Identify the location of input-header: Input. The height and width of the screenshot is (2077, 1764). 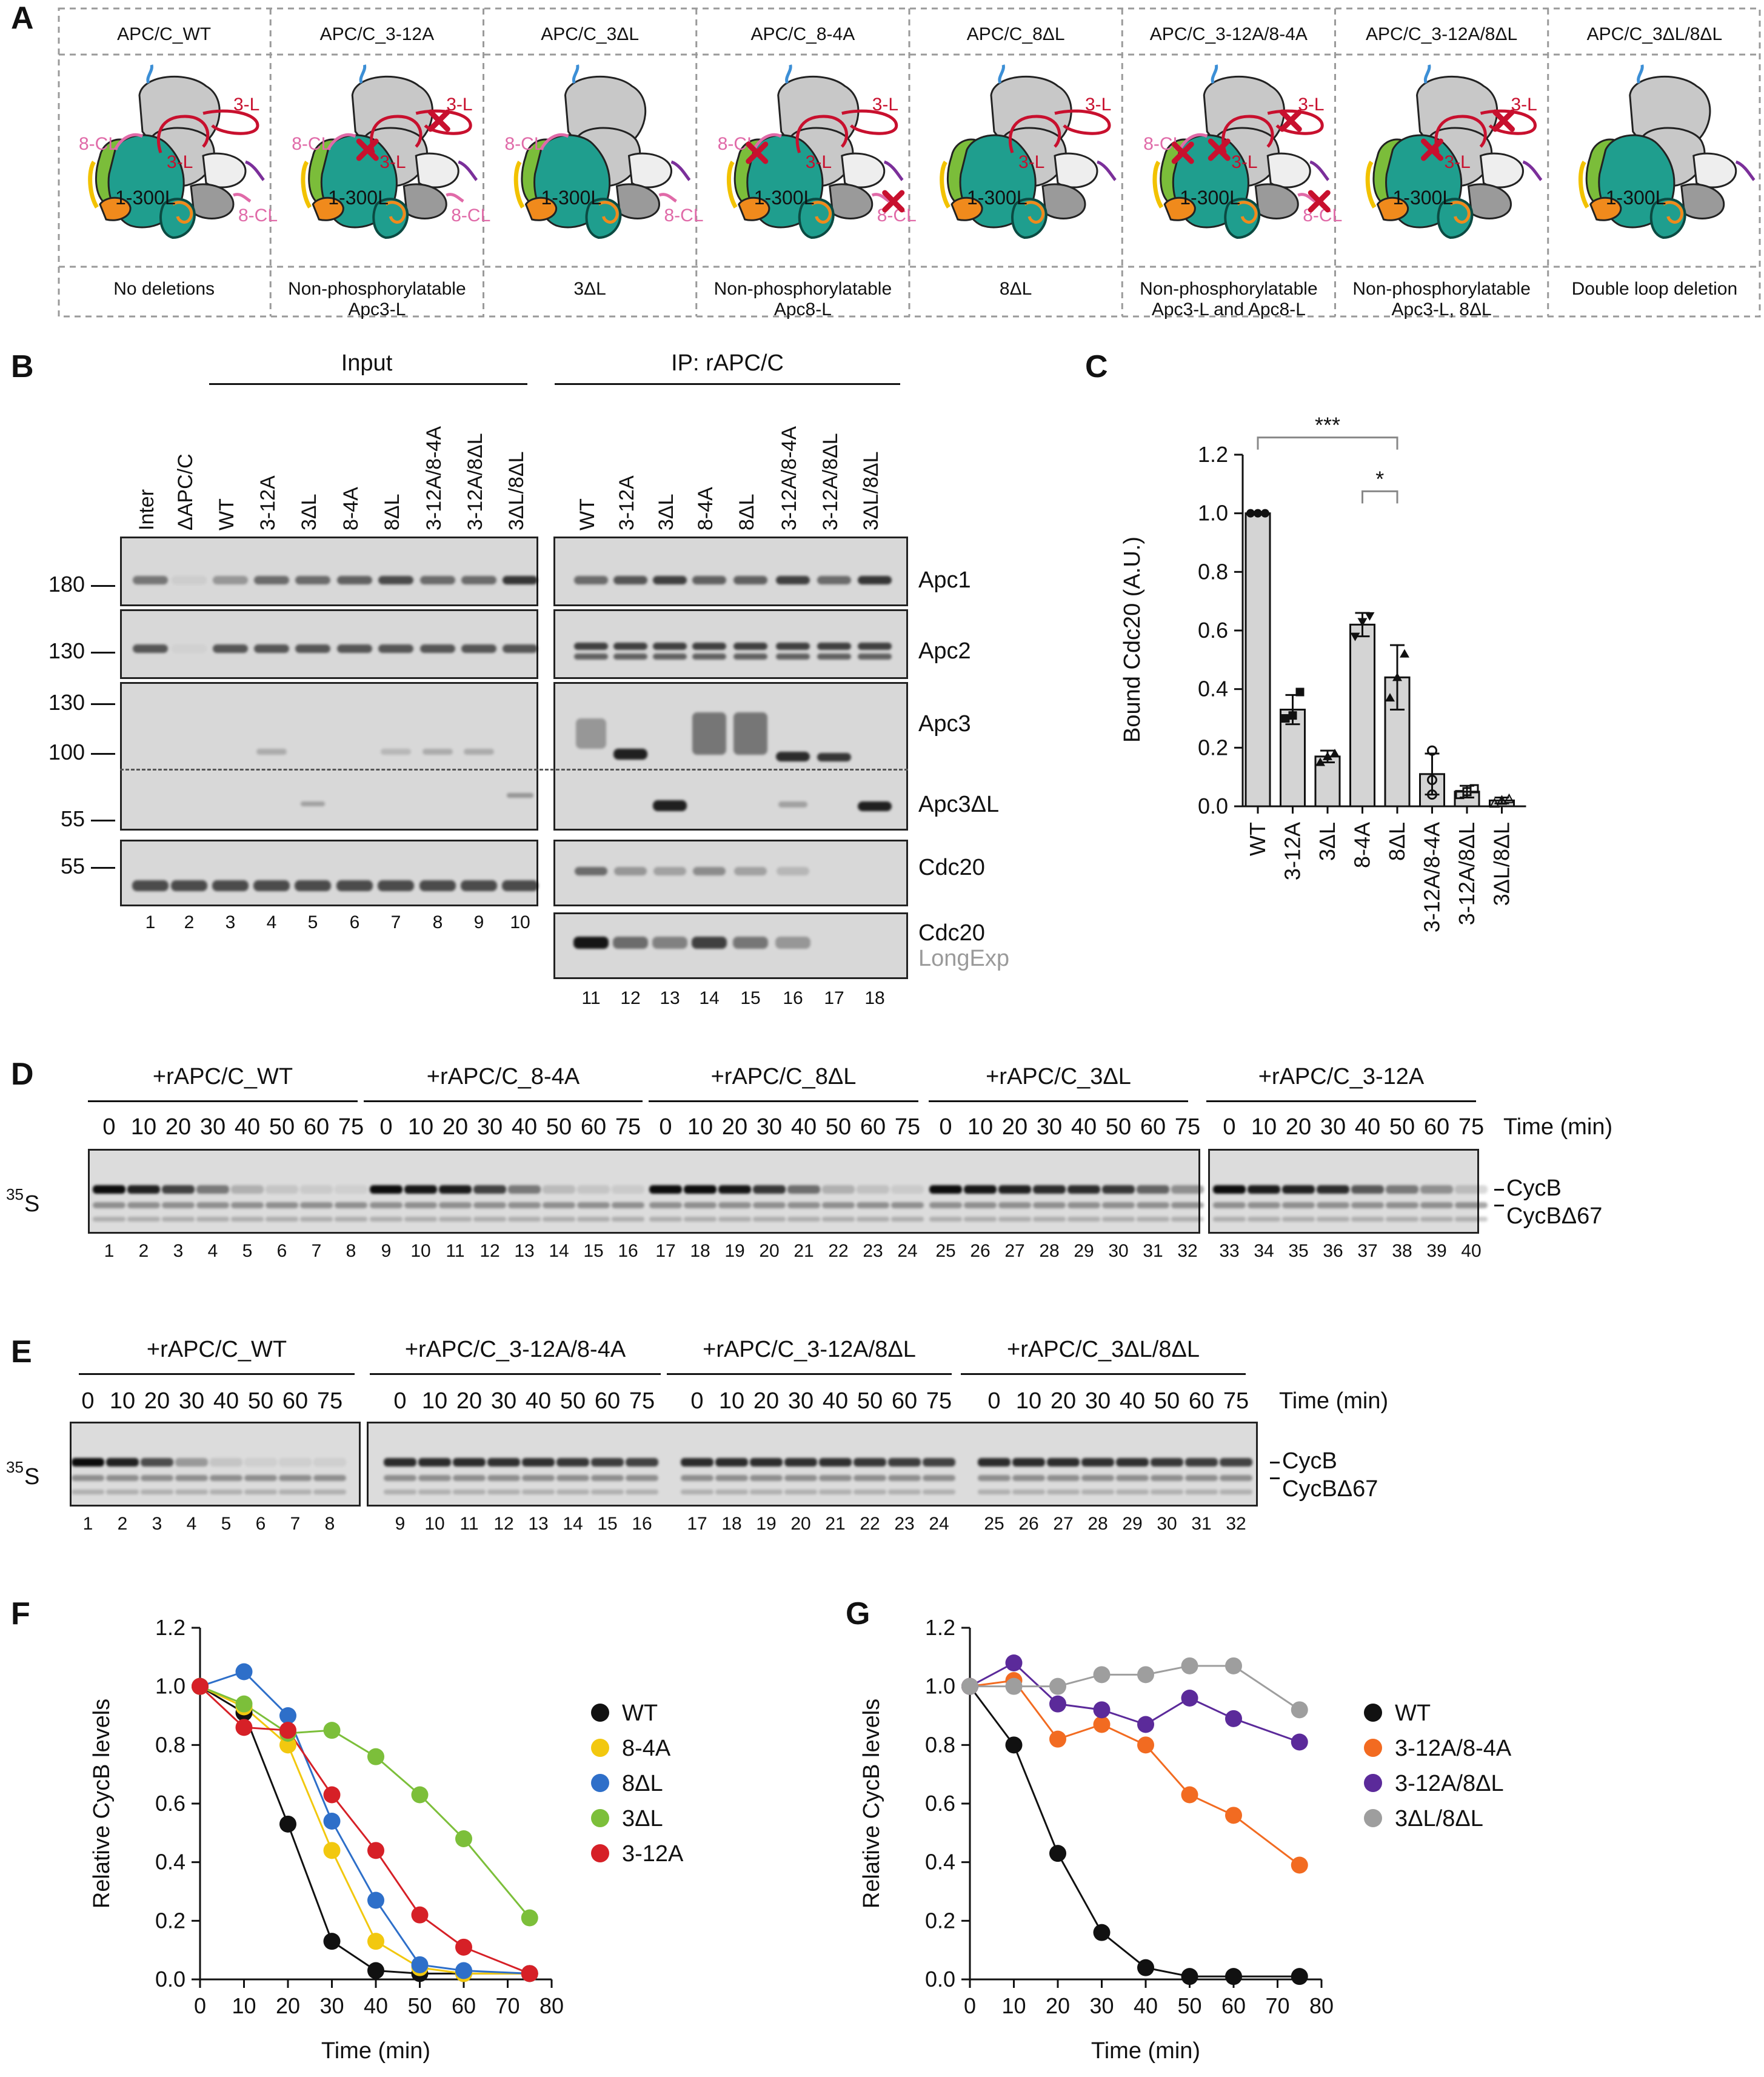
(367, 363).